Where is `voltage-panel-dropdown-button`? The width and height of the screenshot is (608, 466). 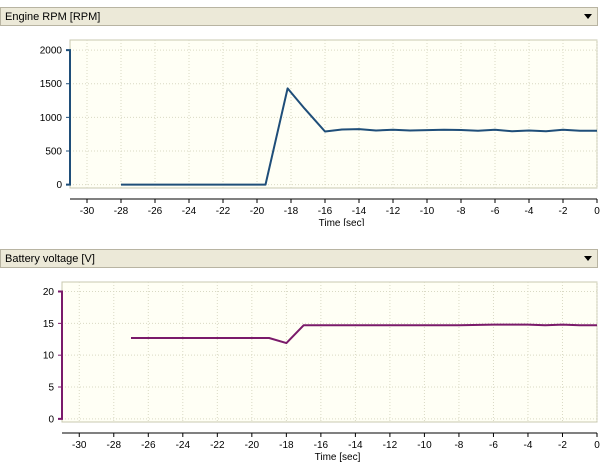
voltage-panel-dropdown-button is located at coordinates (588, 258).